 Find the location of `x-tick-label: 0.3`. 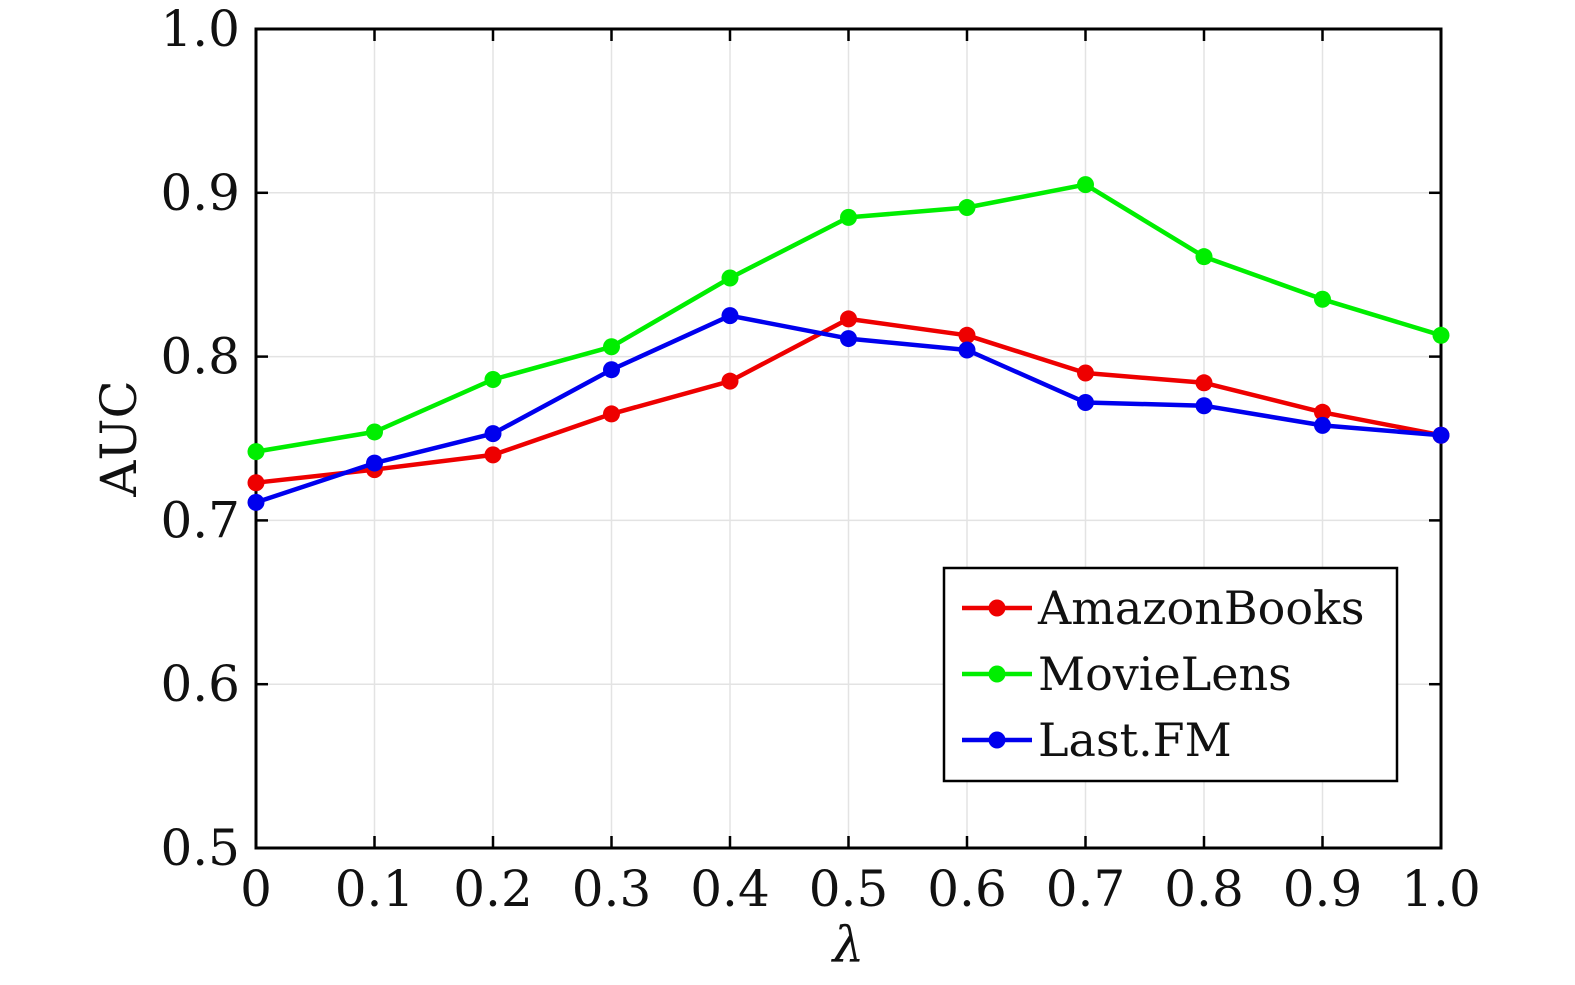

x-tick-label: 0.3 is located at coordinates (612, 889).